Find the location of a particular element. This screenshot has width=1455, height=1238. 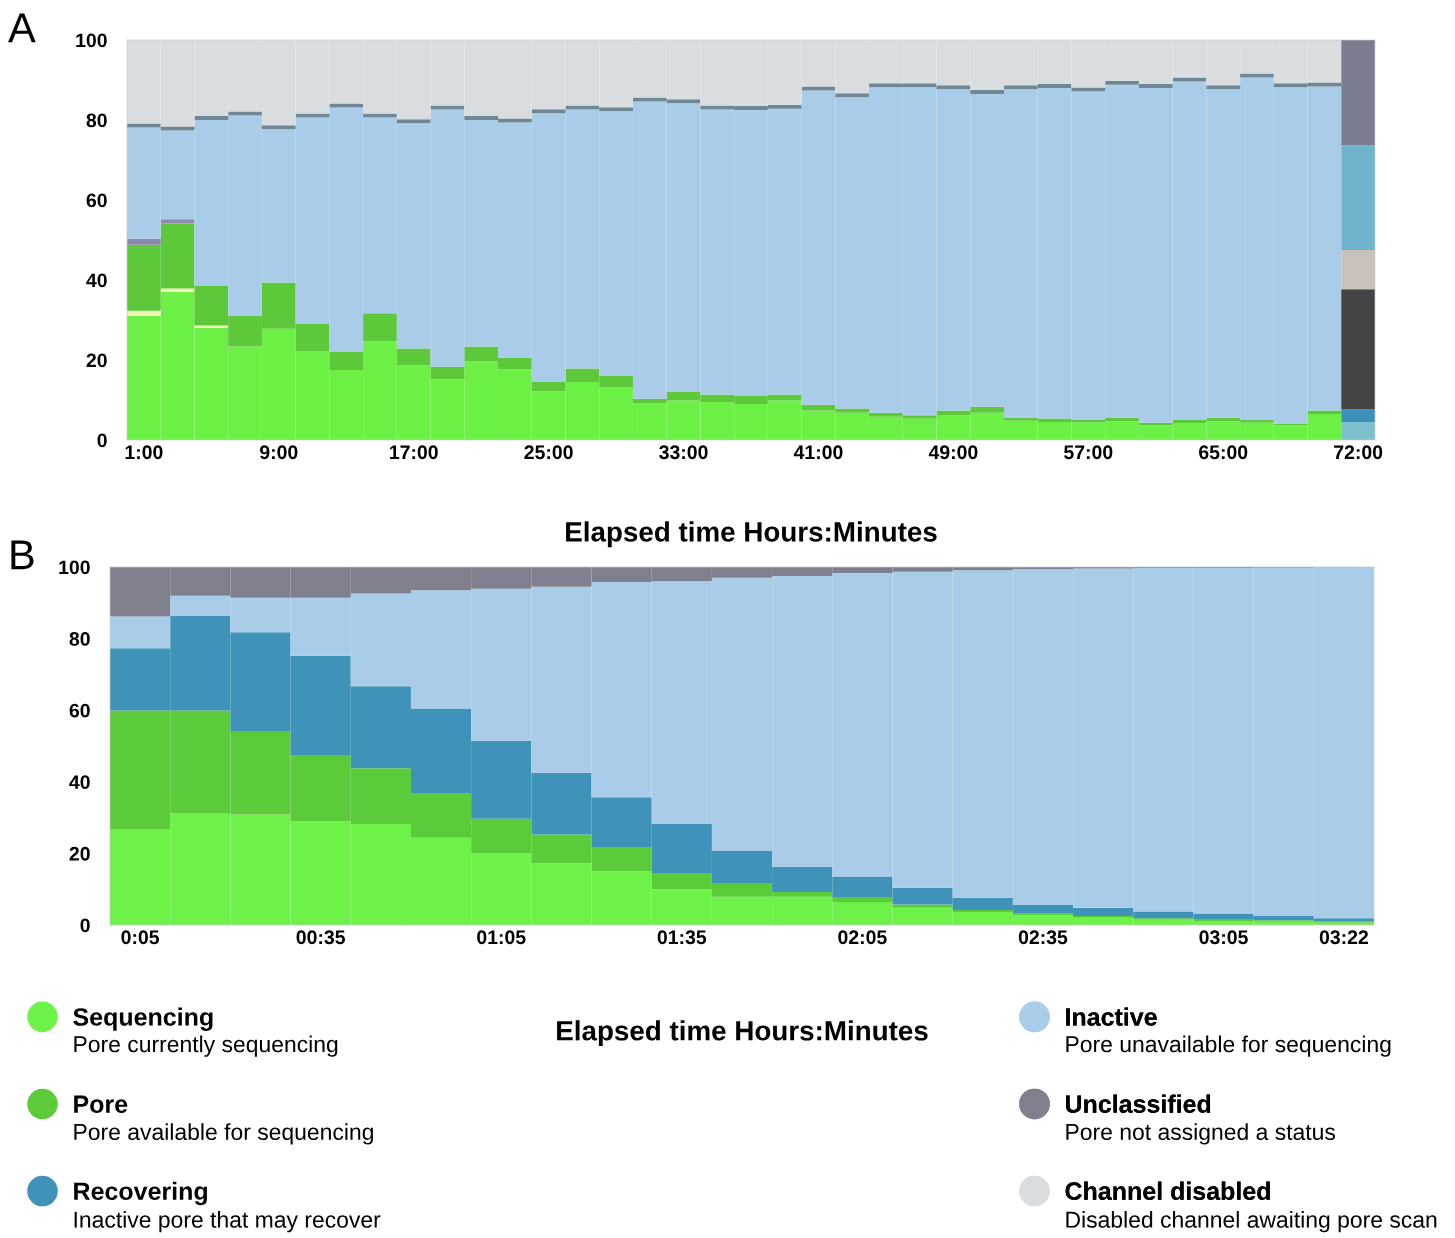

text: Inactive pore that may recover is located at coordinates (227, 1222).